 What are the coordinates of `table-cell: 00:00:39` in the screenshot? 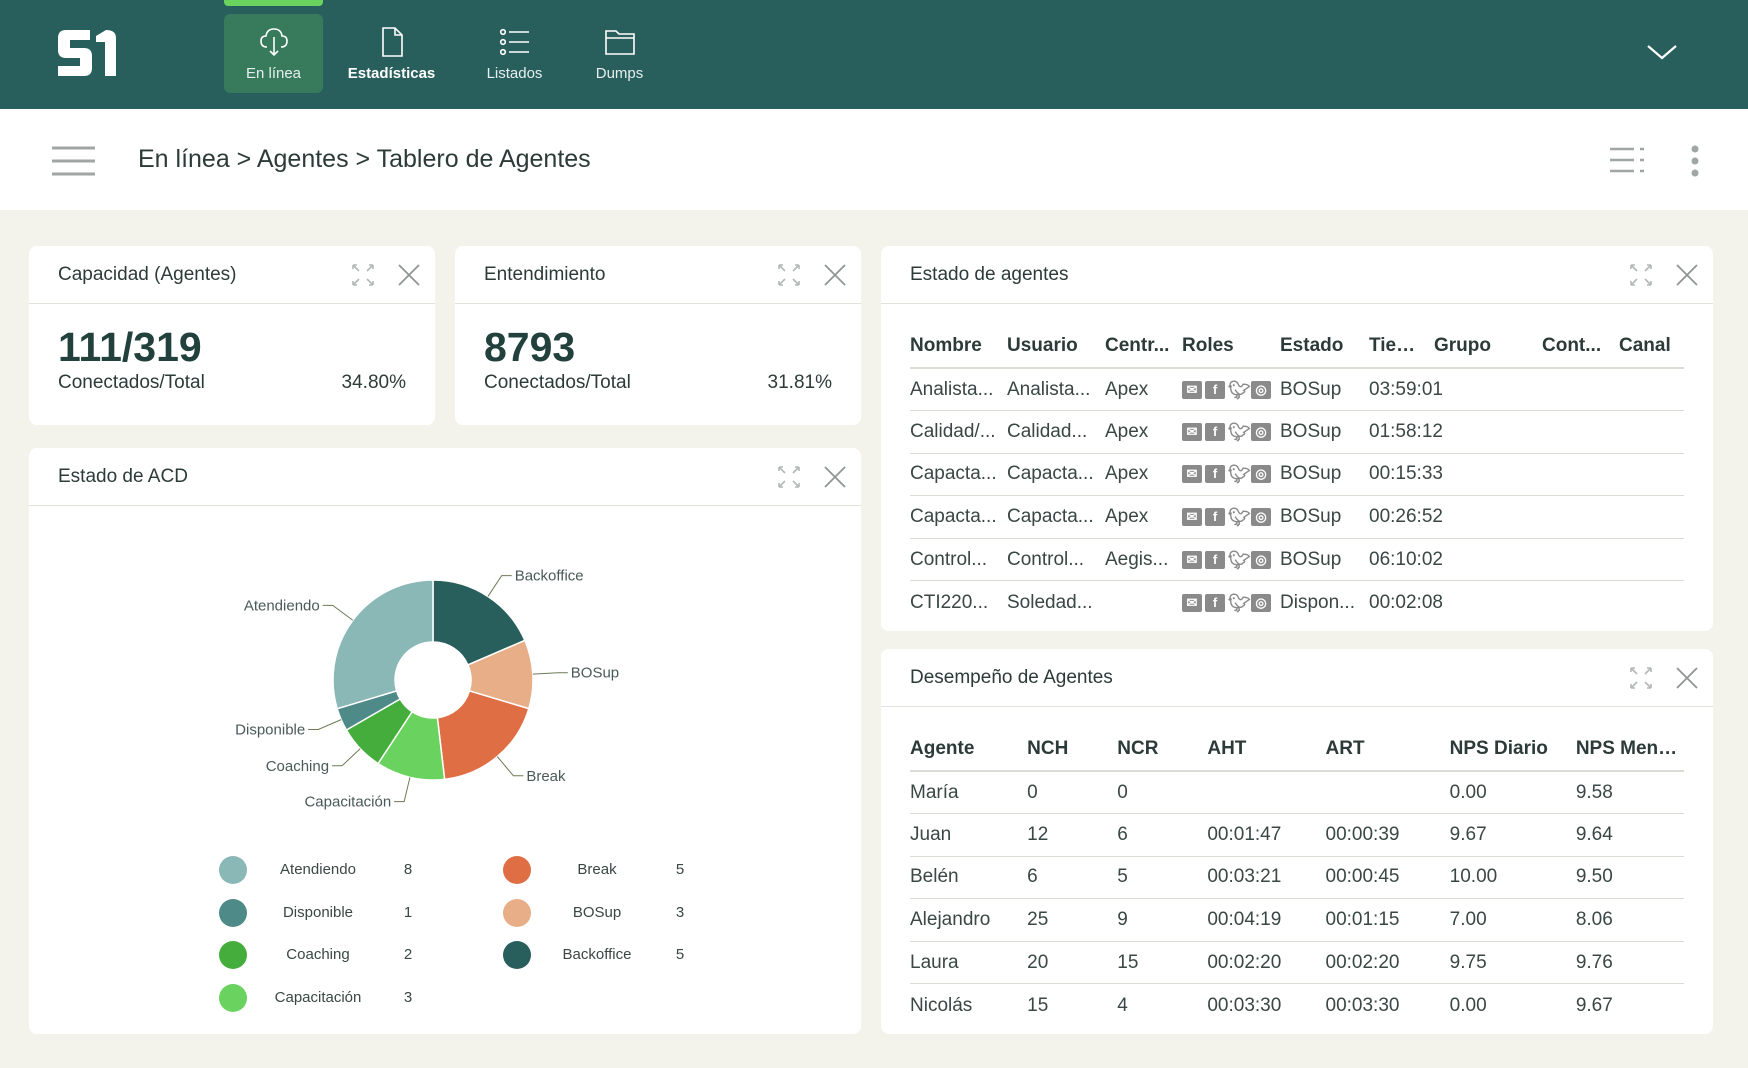 It's located at (1387, 835).